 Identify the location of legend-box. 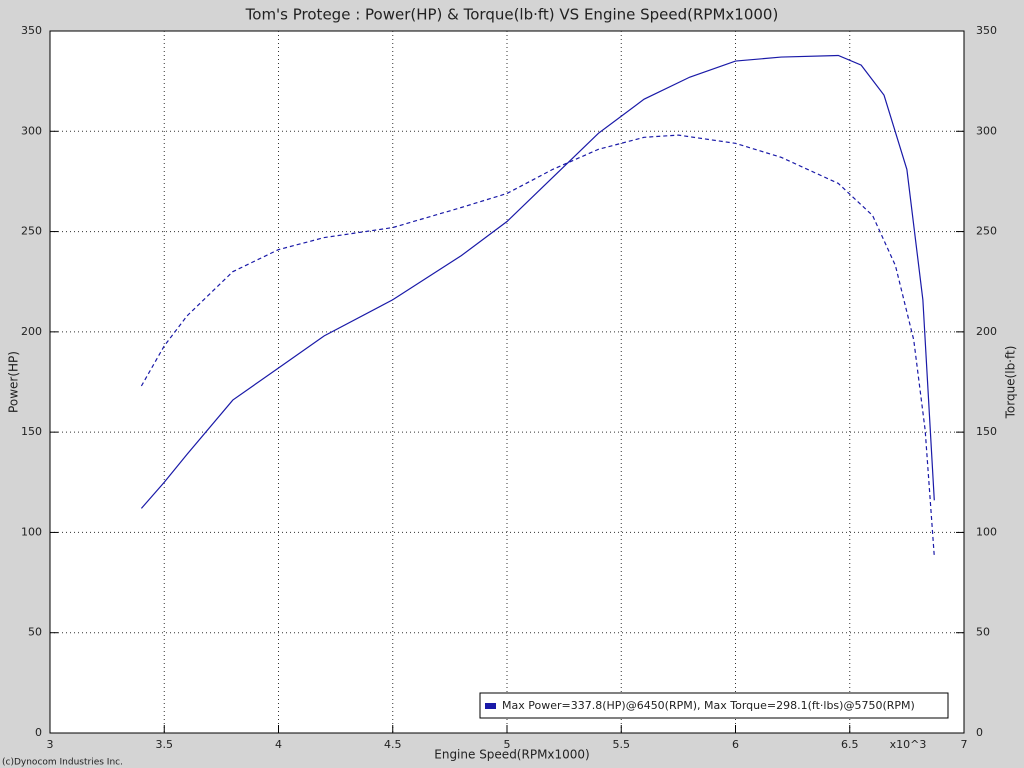
(714, 705).